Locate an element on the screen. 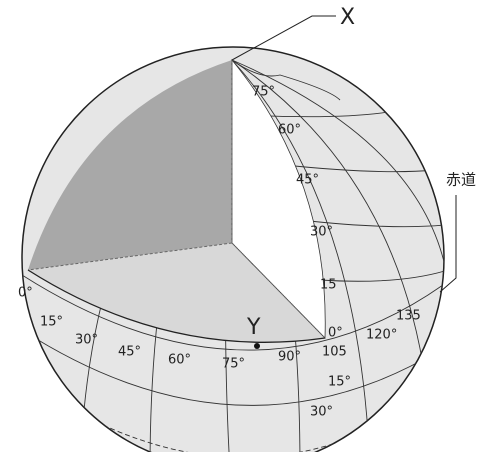 Image resolution: width=493 pixels, height=452 pixels. longitude-label: 30° is located at coordinates (86, 340).